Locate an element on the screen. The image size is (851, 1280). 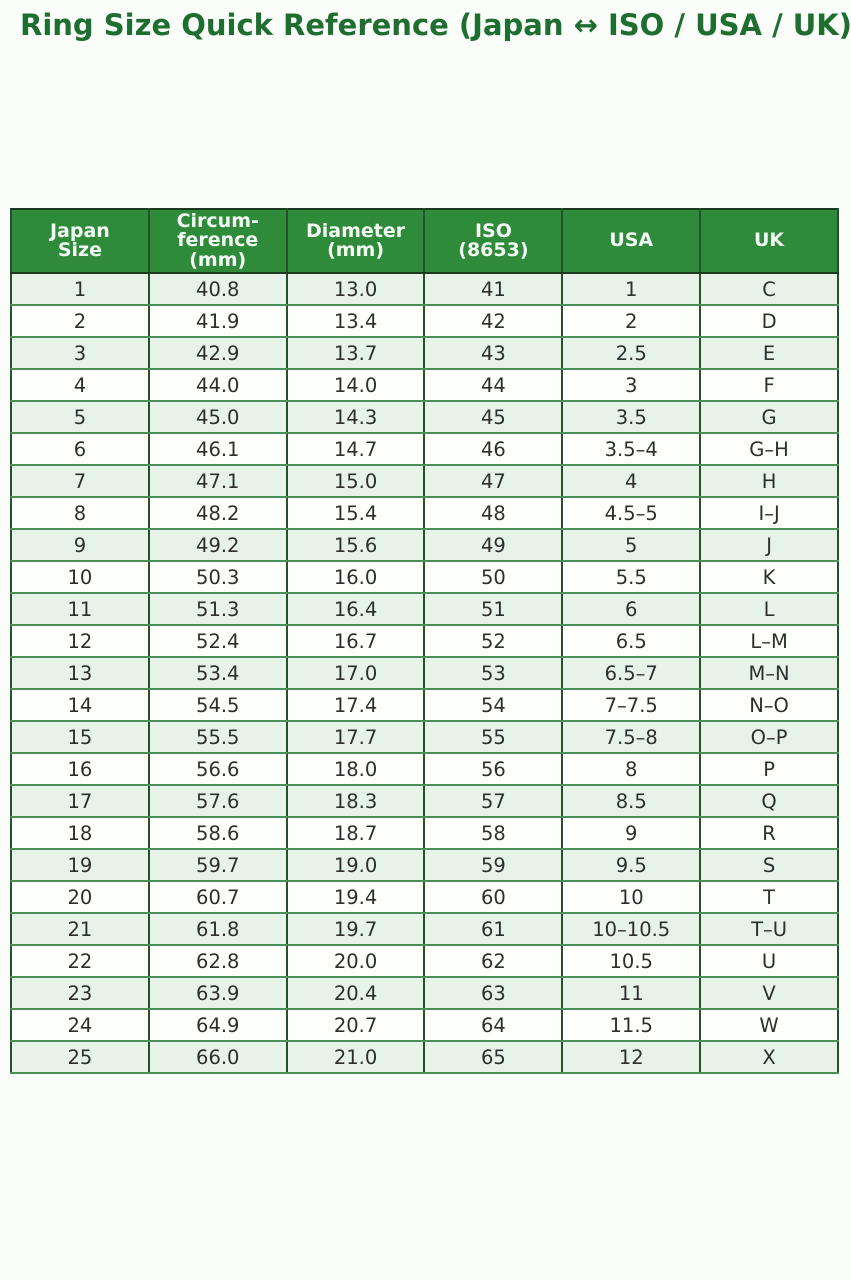
table-row: 1 40.8 13.0 41 1 C is located at coordinates (424, 289).